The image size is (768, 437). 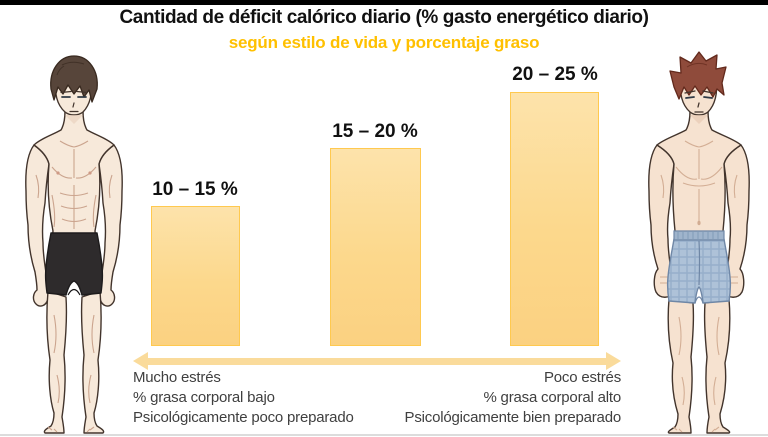 I want to click on axis-left-line-3: Psicológicamente poco preparado, so click(x=243, y=417).